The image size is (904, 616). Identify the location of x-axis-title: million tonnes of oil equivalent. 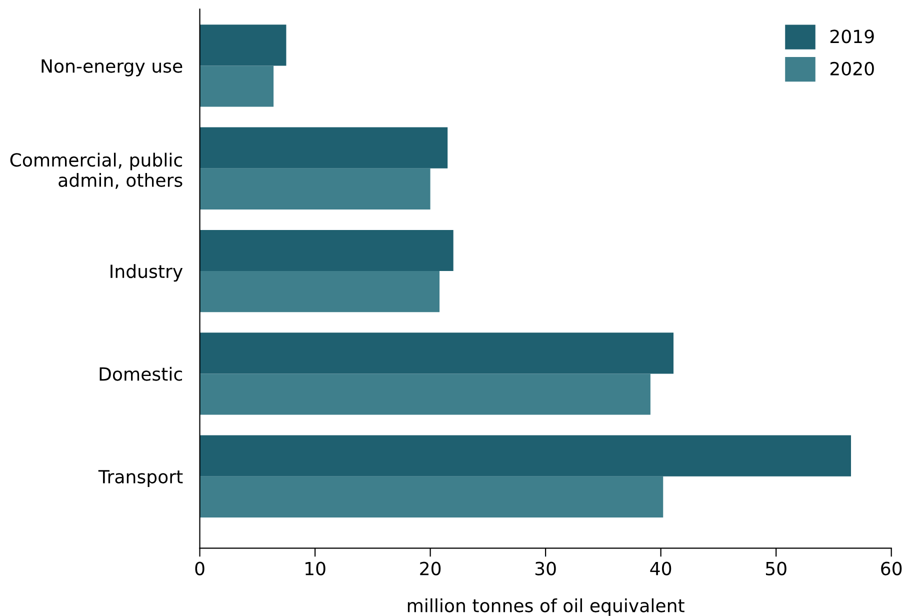
(546, 607).